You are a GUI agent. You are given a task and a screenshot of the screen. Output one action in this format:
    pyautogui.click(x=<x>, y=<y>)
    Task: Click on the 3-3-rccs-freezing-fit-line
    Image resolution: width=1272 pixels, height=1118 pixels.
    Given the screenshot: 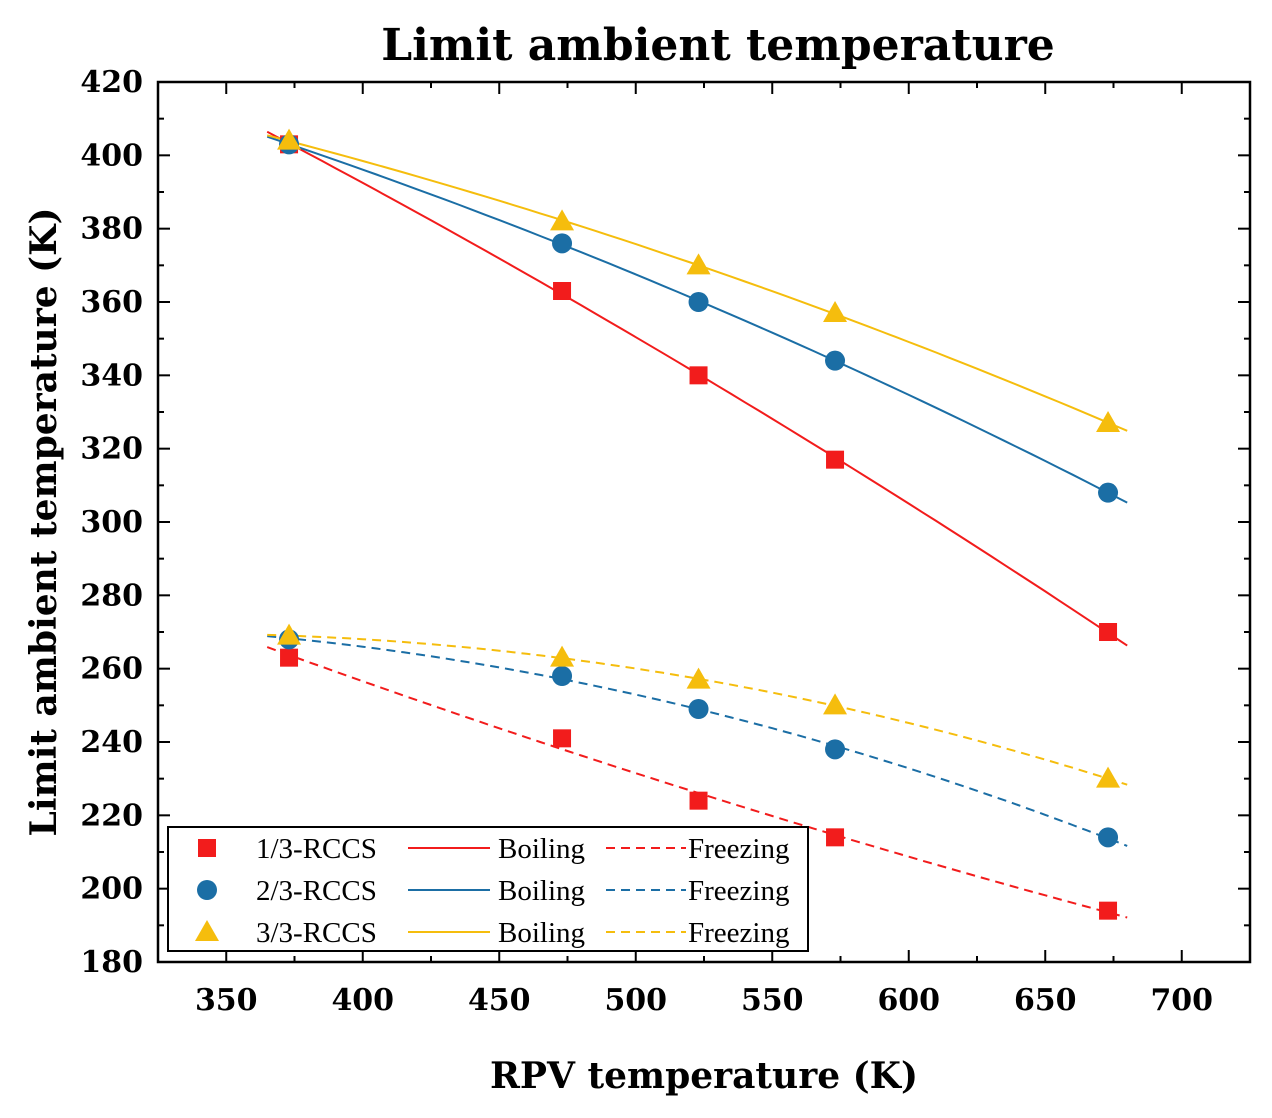 What is the action you would take?
    pyautogui.click(x=697, y=709)
    